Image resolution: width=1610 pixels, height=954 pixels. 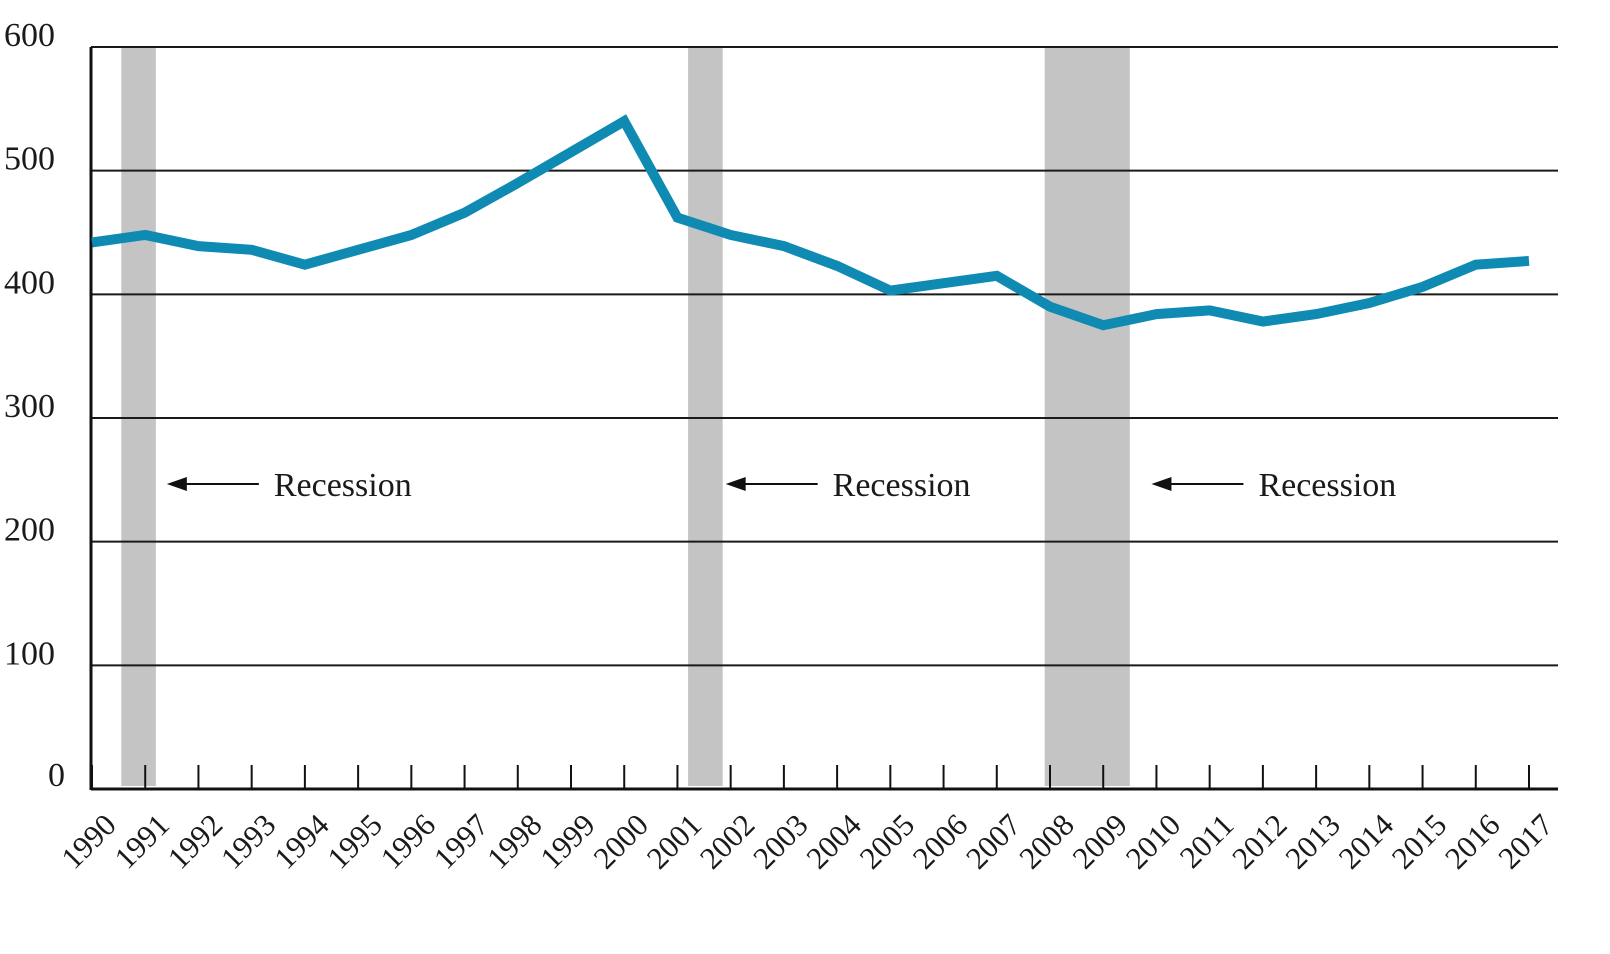 I want to click on x-tick-label: 2007, so click(x=993, y=841).